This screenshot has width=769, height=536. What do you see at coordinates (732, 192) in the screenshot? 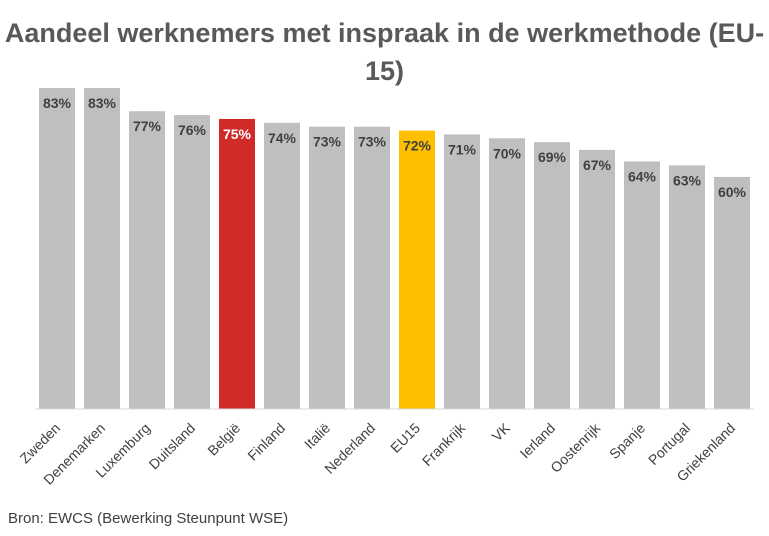
I see `value-label-griekenland: 60%` at bounding box center [732, 192].